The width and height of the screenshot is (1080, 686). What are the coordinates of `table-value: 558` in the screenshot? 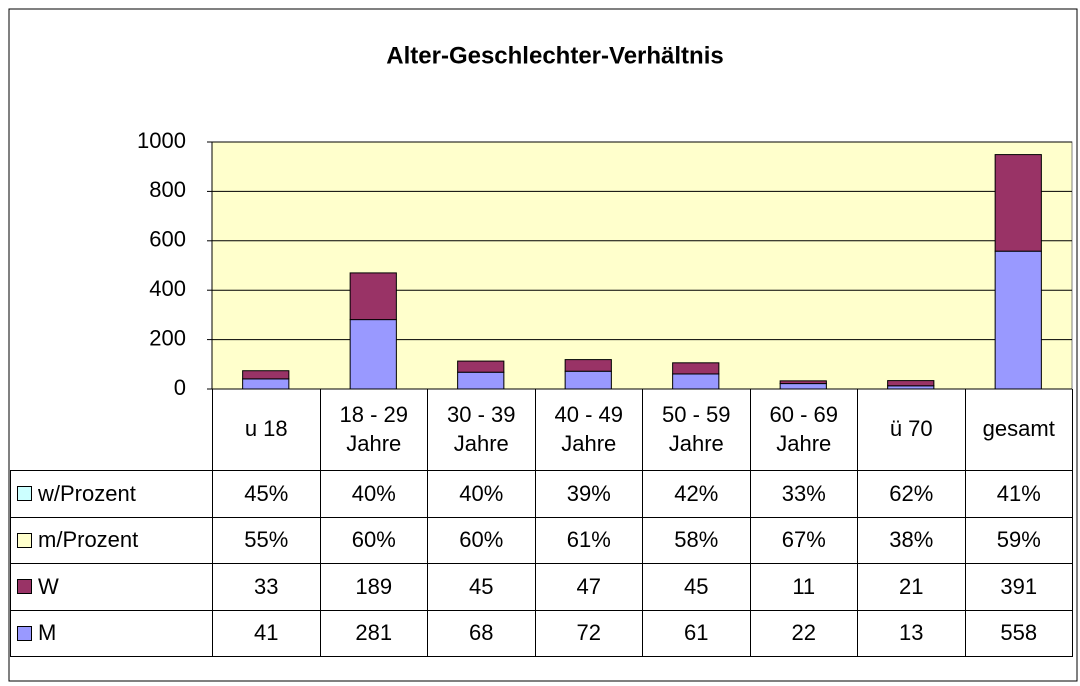 It's located at (1018, 633).